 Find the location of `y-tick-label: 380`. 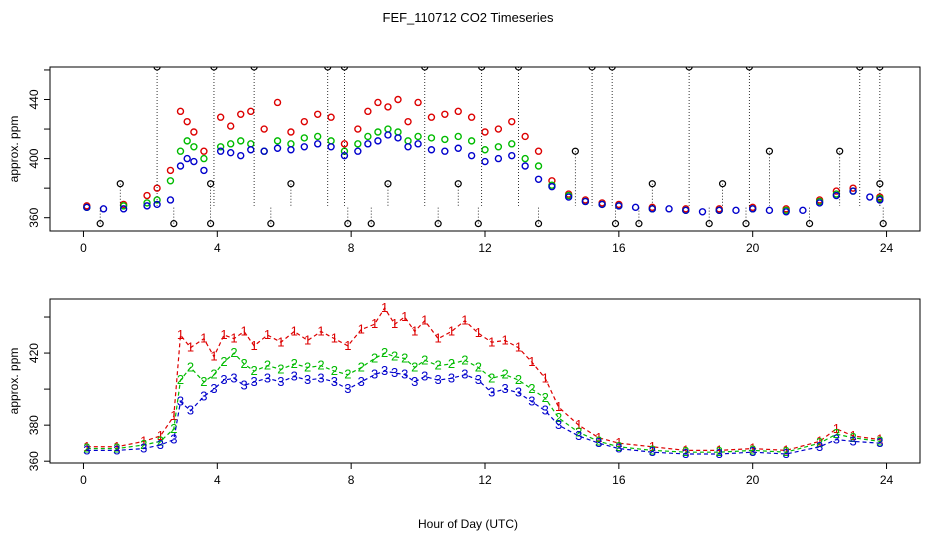

y-tick-label: 380 is located at coordinates (34, 425).